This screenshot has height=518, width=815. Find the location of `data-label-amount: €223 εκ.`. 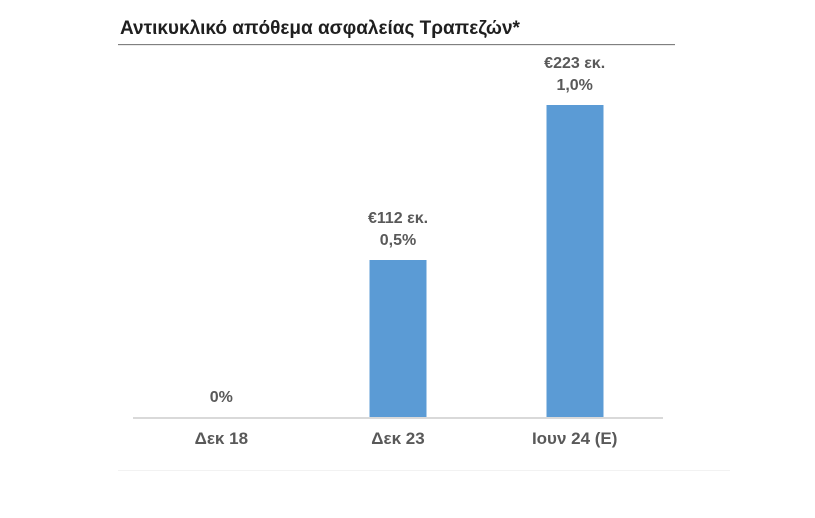

data-label-amount: €223 εκ. is located at coordinates (575, 63).